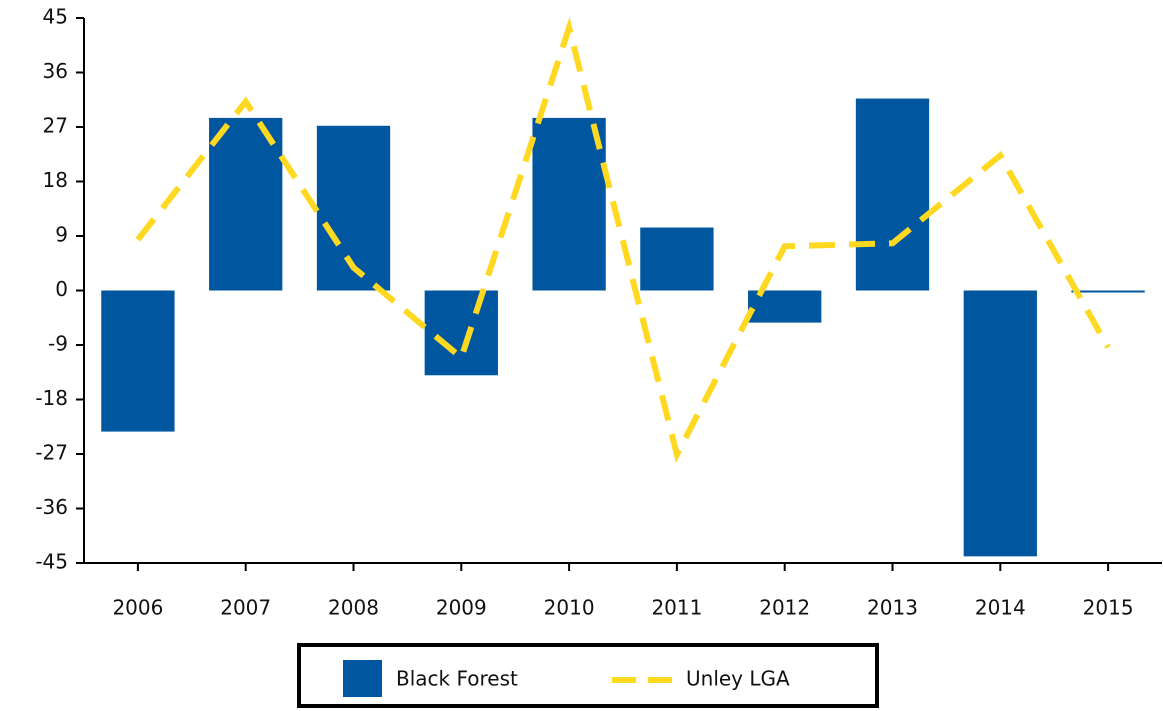 The height and width of the screenshot is (711, 1163). Describe the element at coordinates (353, 608) in the screenshot. I see `x-tick-label: 2008` at that location.